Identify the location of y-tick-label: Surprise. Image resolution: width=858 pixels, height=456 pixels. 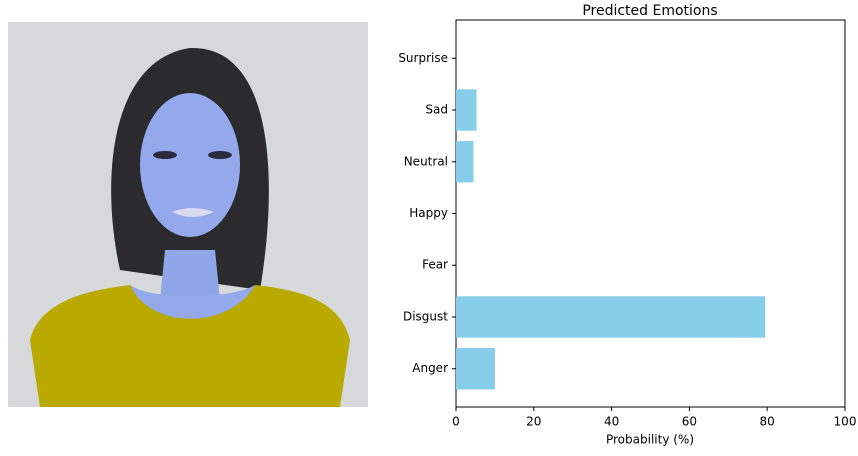
(423, 58).